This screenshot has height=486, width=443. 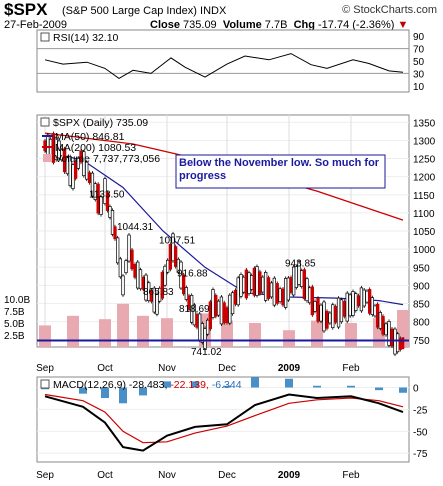 I want to click on price-y-tick: 1200, so click(x=424, y=178).